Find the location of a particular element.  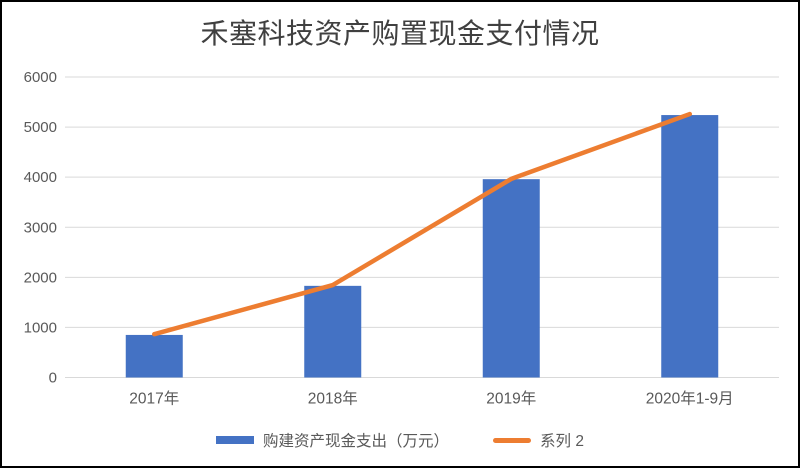

y-tick-label: 5000 is located at coordinates (40, 127).